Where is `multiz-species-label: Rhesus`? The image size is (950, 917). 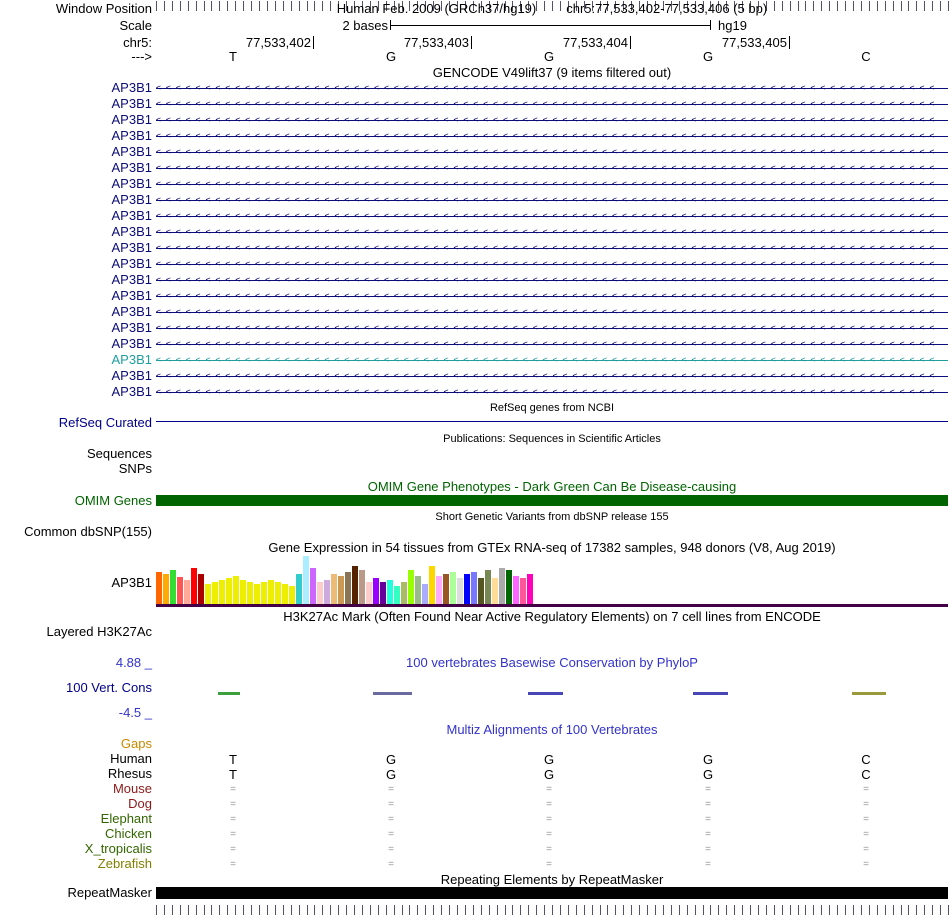 multiz-species-label: Rhesus is located at coordinates (129, 773).